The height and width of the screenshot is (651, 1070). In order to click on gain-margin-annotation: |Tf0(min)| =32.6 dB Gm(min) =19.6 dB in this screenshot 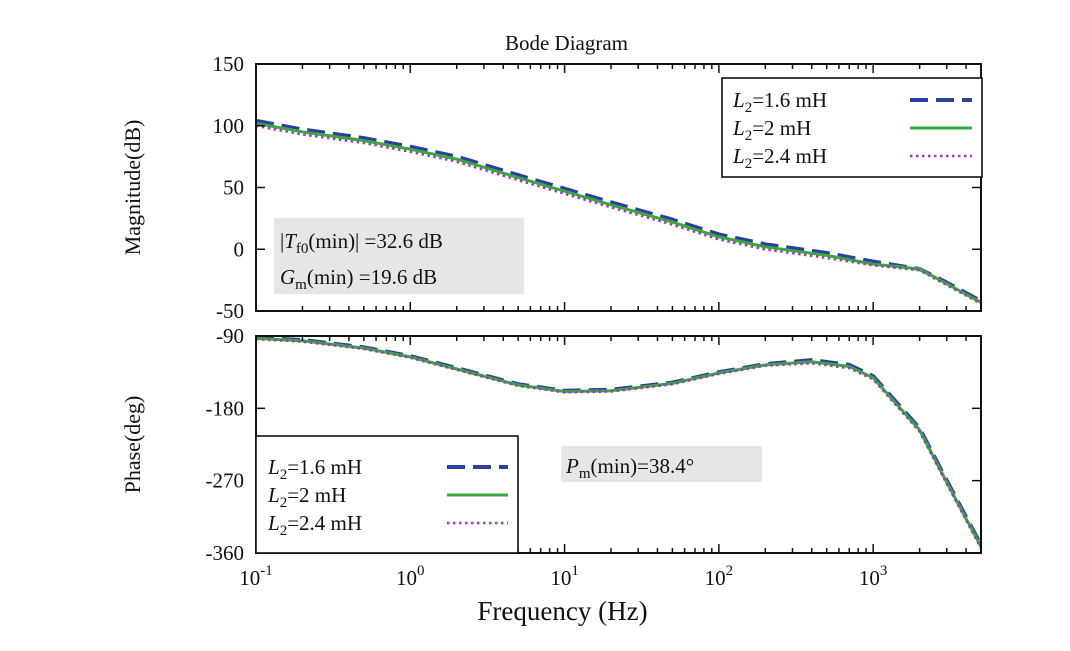, I will do `click(399, 256)`.